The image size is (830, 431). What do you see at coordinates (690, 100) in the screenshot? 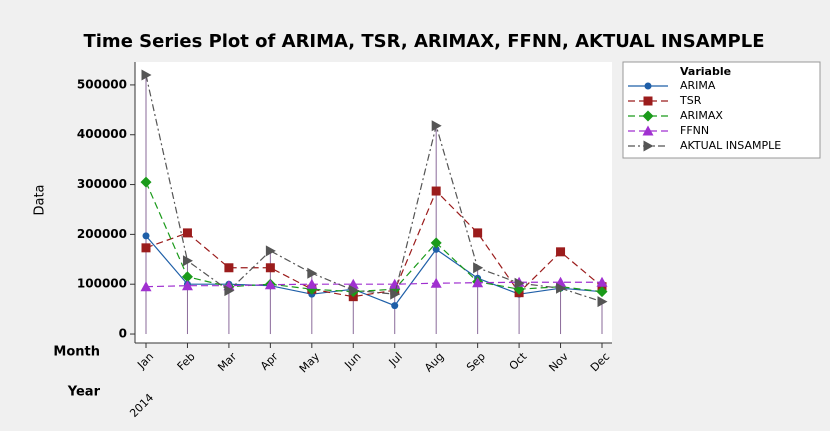
I see `legend-label: TSR` at bounding box center [690, 100].